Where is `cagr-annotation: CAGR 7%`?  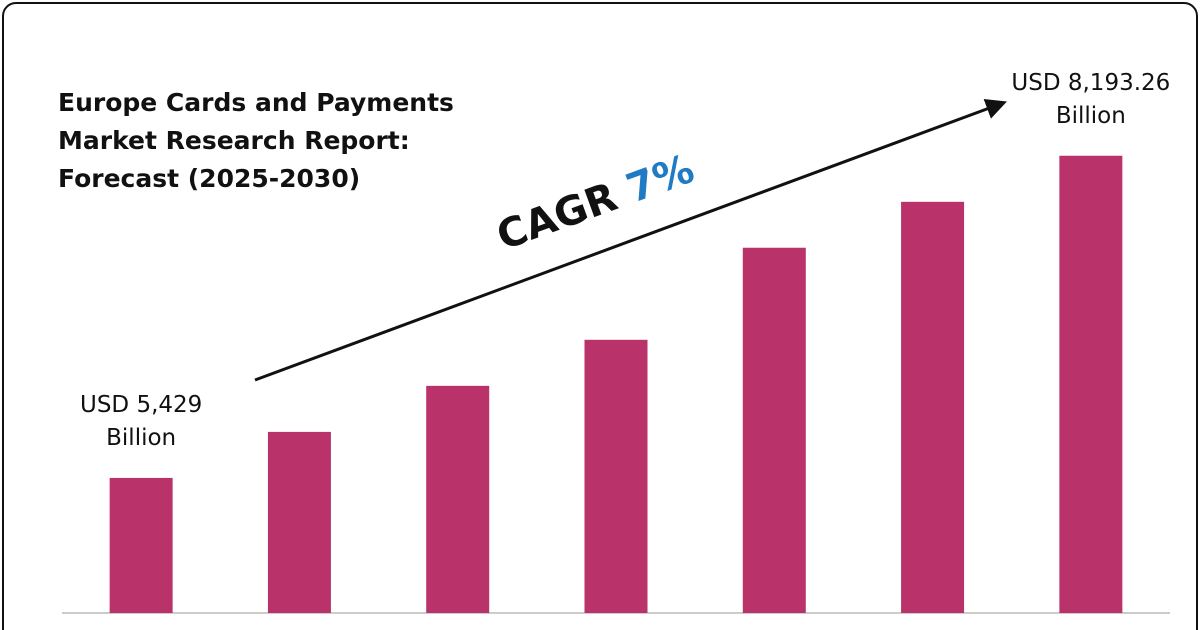 cagr-annotation: CAGR 7% is located at coordinates (595, 203).